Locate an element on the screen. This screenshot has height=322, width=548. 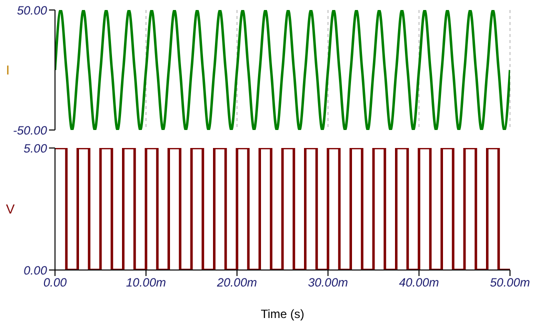
x-tick-label: 20.00m is located at coordinates (237, 283).